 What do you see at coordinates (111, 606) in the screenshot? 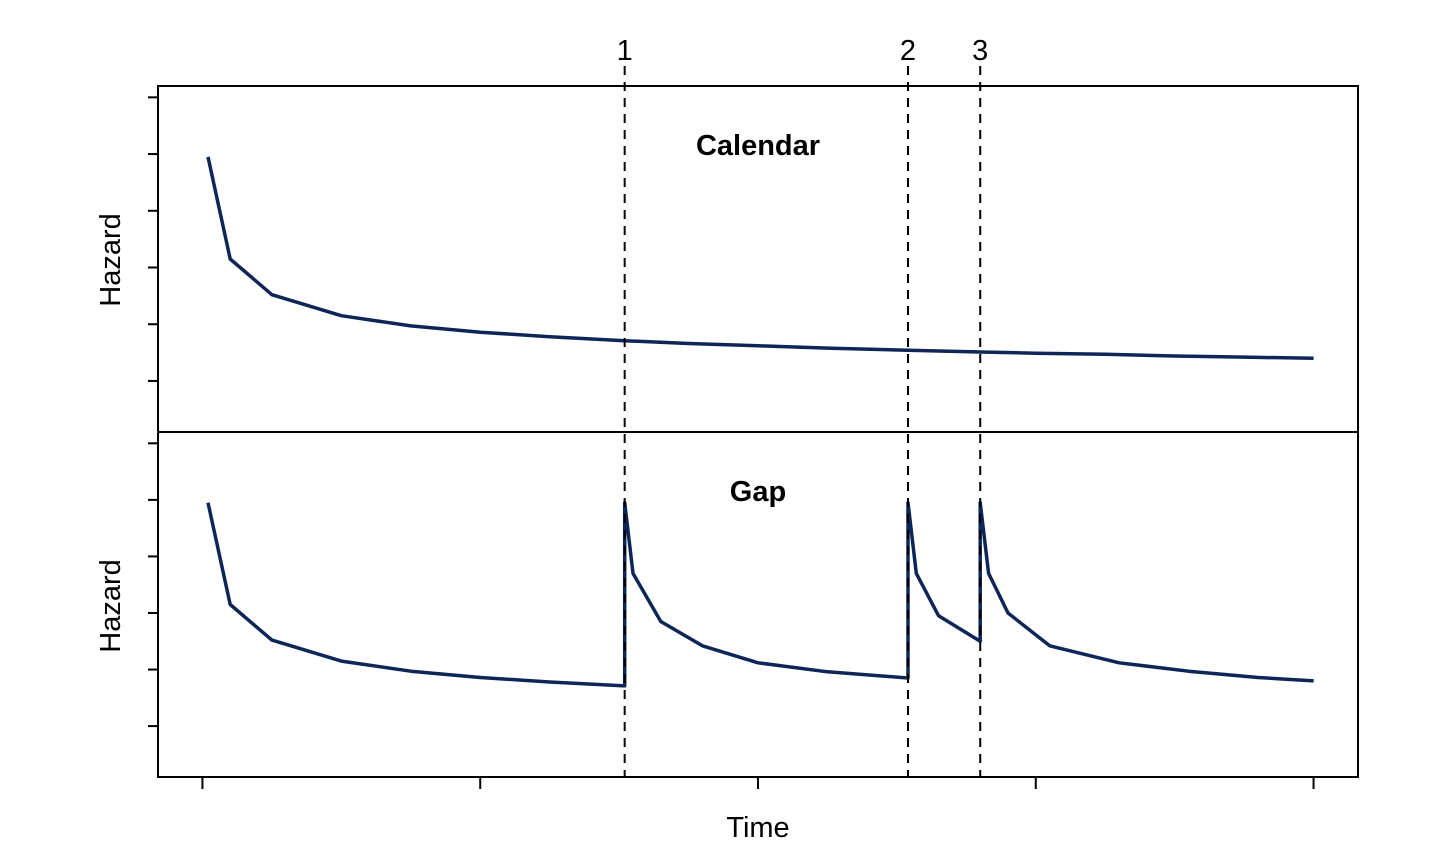
I see `y-axis-label-gap: Hazard` at bounding box center [111, 606].